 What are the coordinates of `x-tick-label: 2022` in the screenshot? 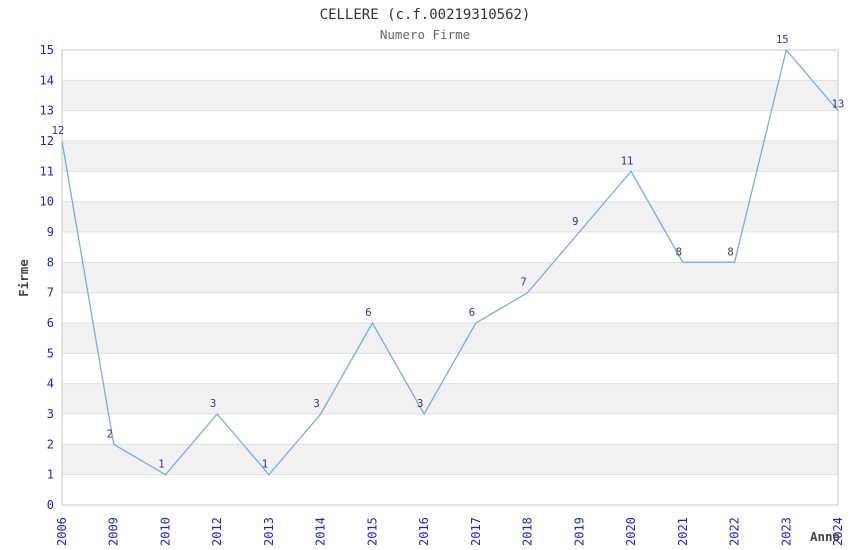 It's located at (735, 531).